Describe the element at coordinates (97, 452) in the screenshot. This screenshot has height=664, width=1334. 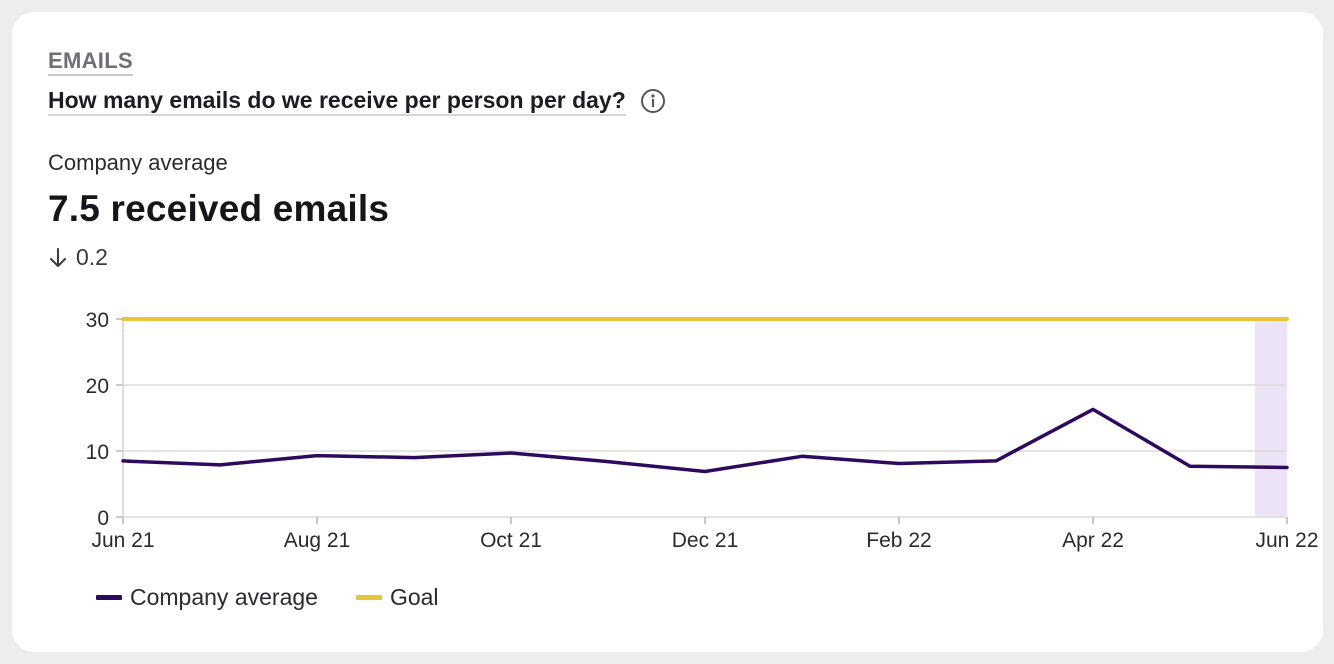
I see `ytick-label-10: 10` at that location.